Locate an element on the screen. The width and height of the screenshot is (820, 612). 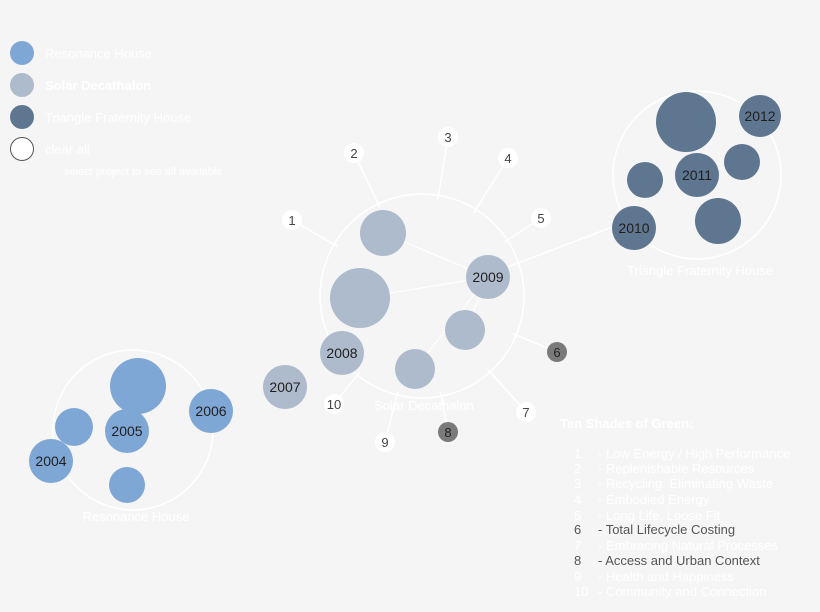
shade-node-1: 1 is located at coordinates (292, 220).